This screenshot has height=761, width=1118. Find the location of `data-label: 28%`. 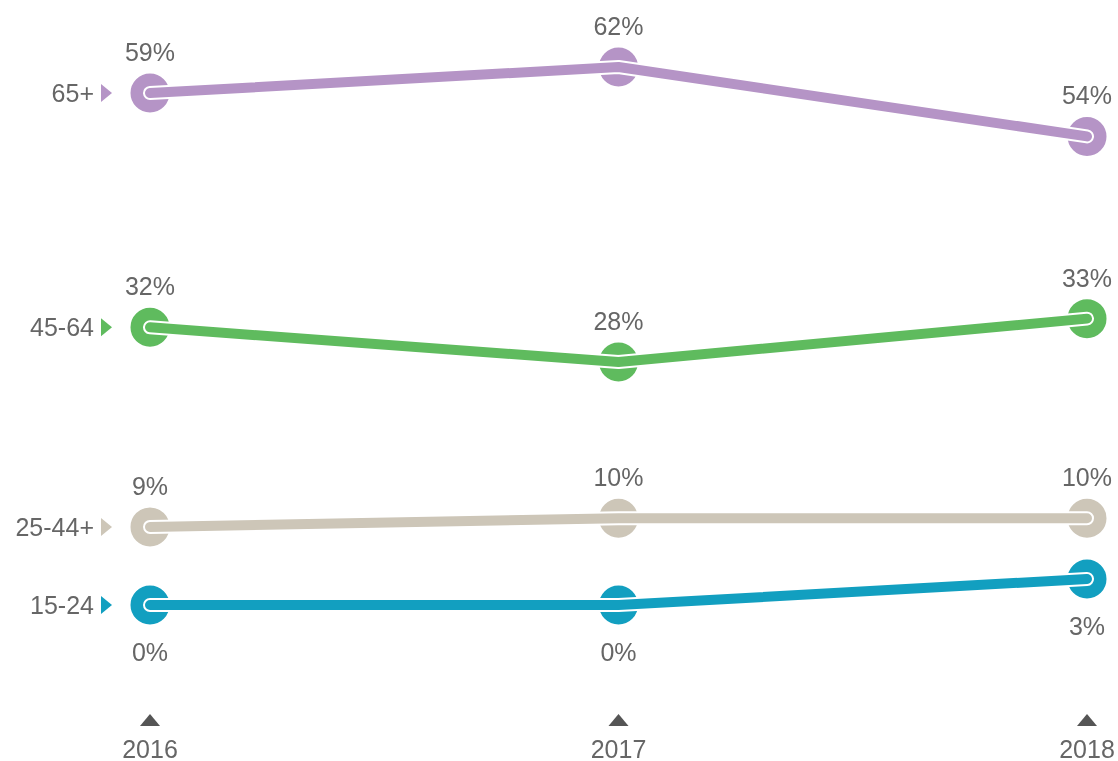

data-label: 28% is located at coordinates (618, 321).